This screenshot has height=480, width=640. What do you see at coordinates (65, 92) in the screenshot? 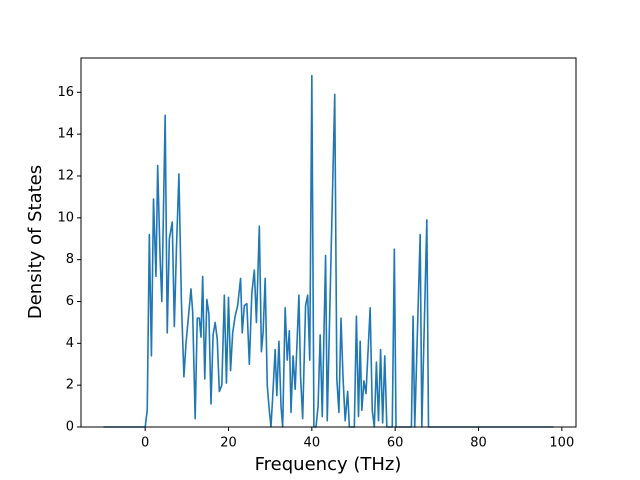
I see `y-tick-label: 16` at bounding box center [65, 92].